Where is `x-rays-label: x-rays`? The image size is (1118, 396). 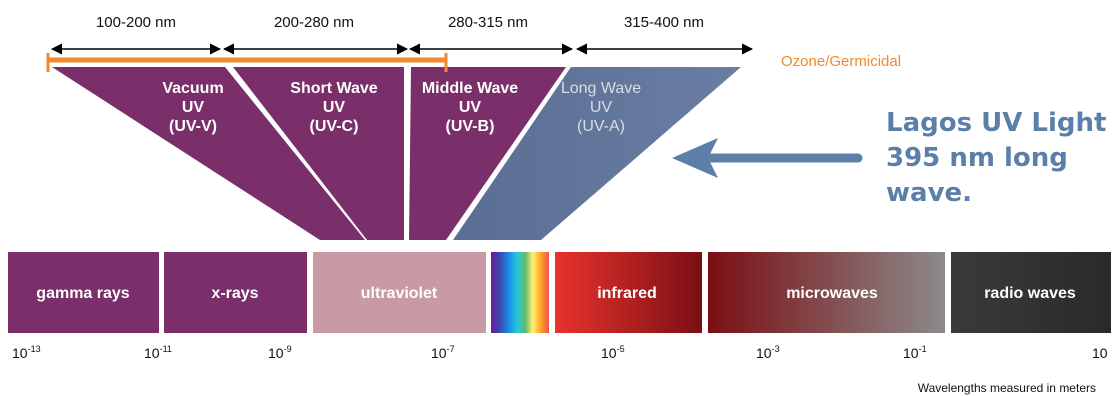
x-rays-label: x-rays is located at coordinates (234, 293).